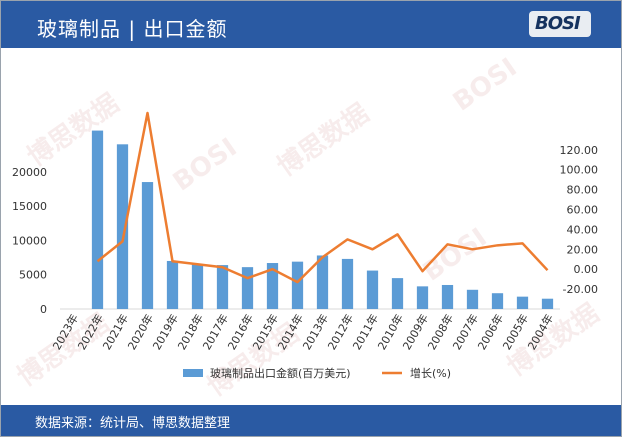  What do you see at coordinates (583, 229) in the screenshot?
I see `y-right-tick-label: 40.00` at bounding box center [583, 229].